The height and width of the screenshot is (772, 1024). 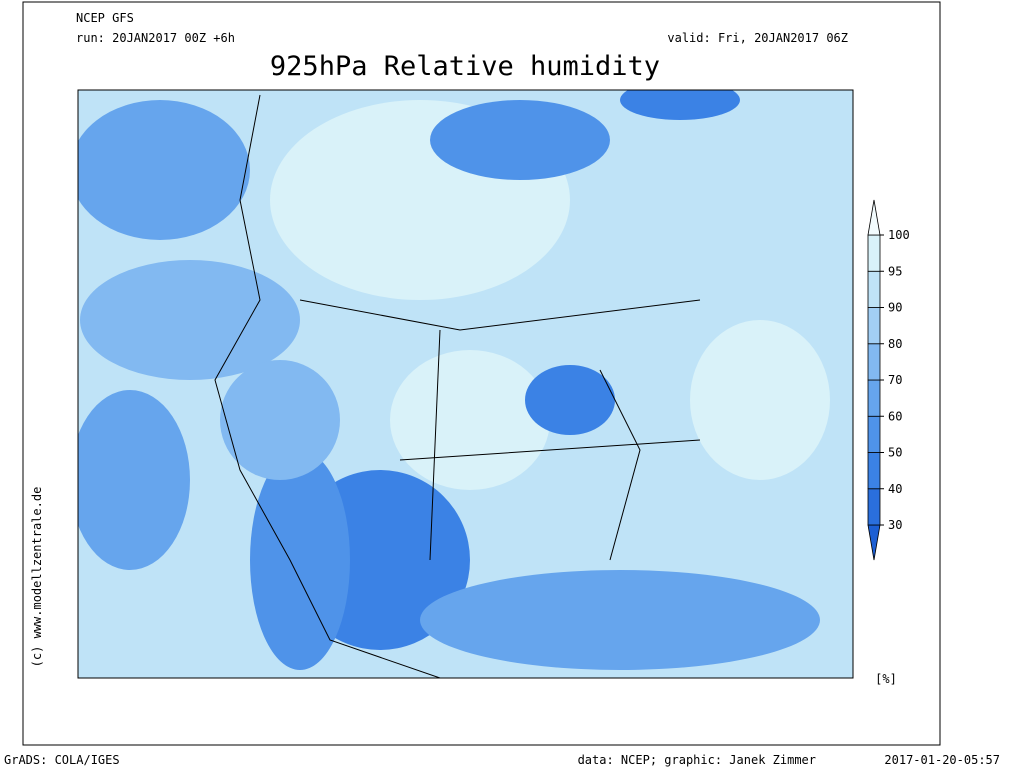 What do you see at coordinates (895, 416) in the screenshot?
I see `colorbar-tick-label: 60` at bounding box center [895, 416].